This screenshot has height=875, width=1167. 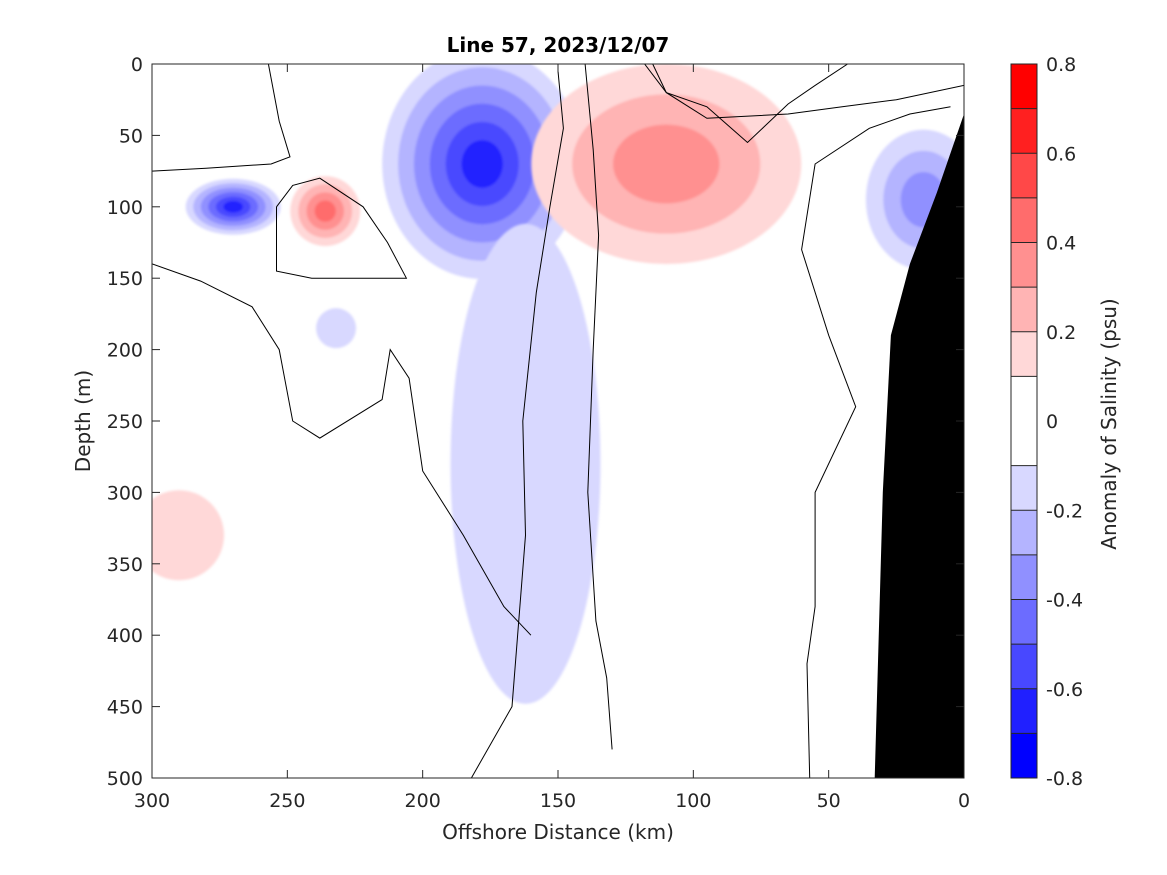 What do you see at coordinates (131, 136) in the screenshot?
I see `y-tick-label: 50` at bounding box center [131, 136].